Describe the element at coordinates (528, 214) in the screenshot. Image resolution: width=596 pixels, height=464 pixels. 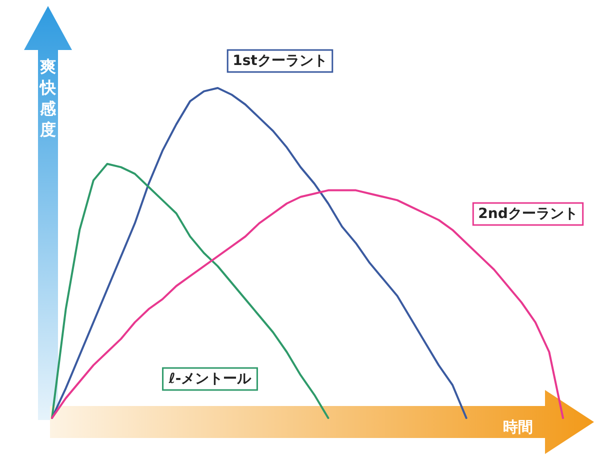
I see `series-label: 2ndクーラント` at that location.